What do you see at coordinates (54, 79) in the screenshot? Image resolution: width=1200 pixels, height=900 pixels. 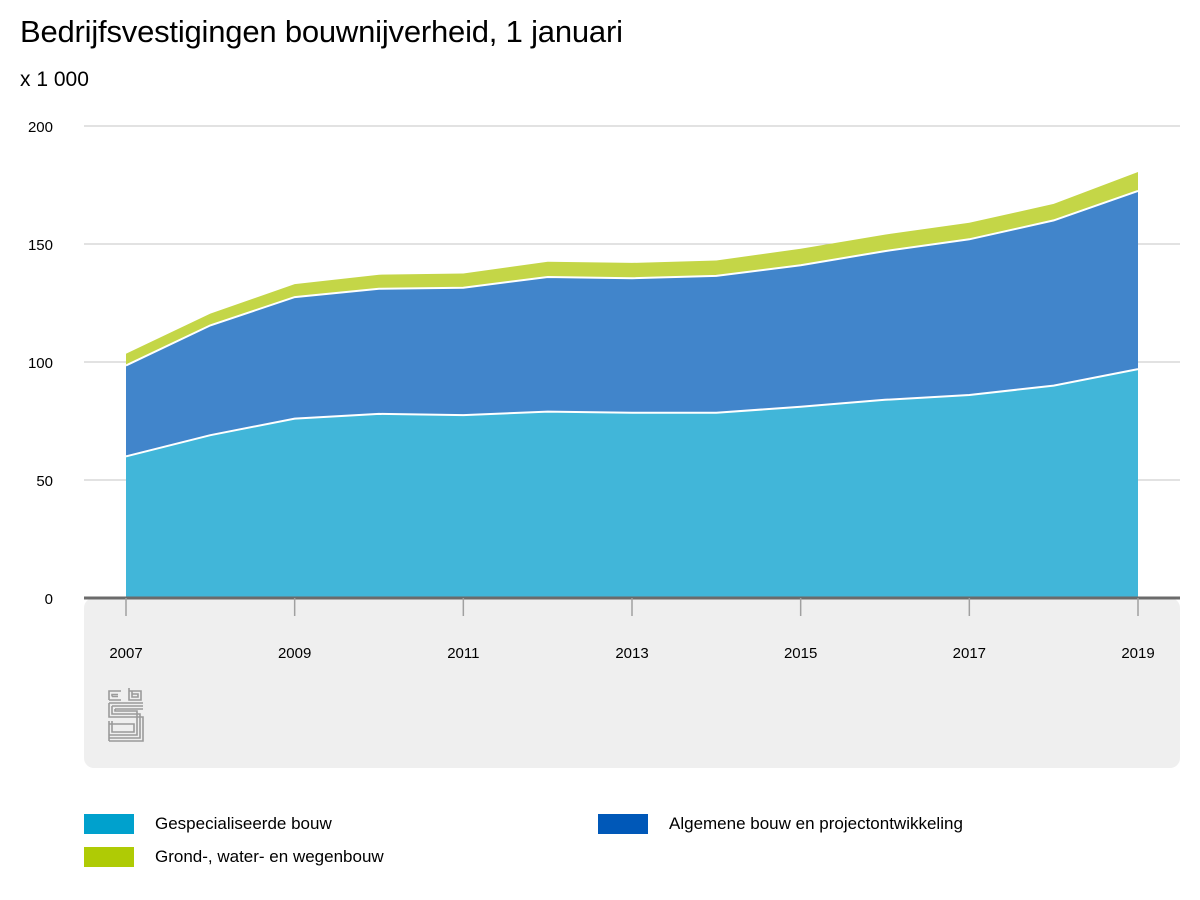 I see `chart-unit: x 1 000` at bounding box center [54, 79].